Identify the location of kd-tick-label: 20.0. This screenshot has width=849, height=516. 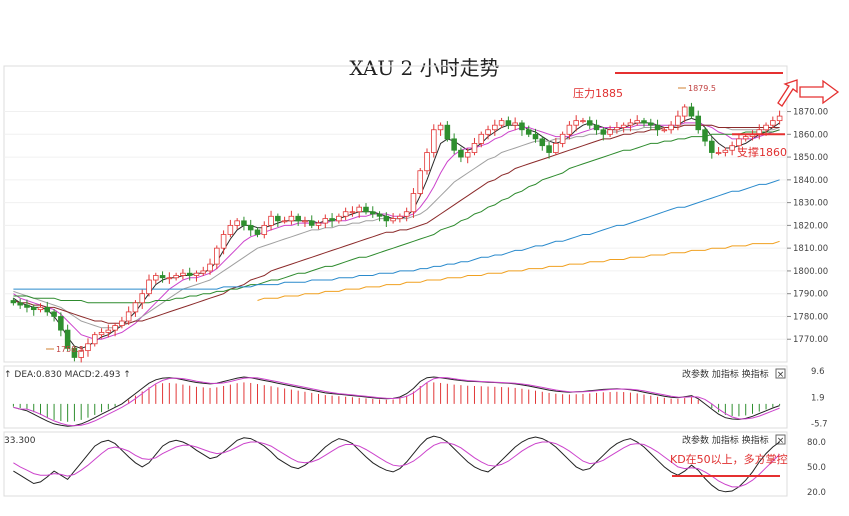
(816, 493).